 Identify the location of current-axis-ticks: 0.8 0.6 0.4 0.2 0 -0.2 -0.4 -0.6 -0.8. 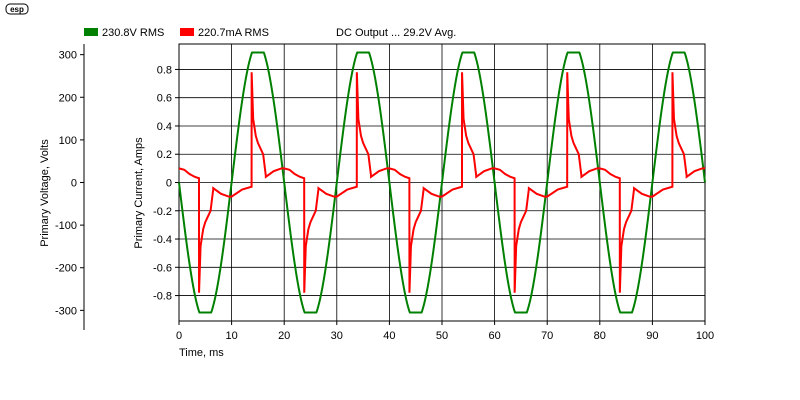
(166, 183).